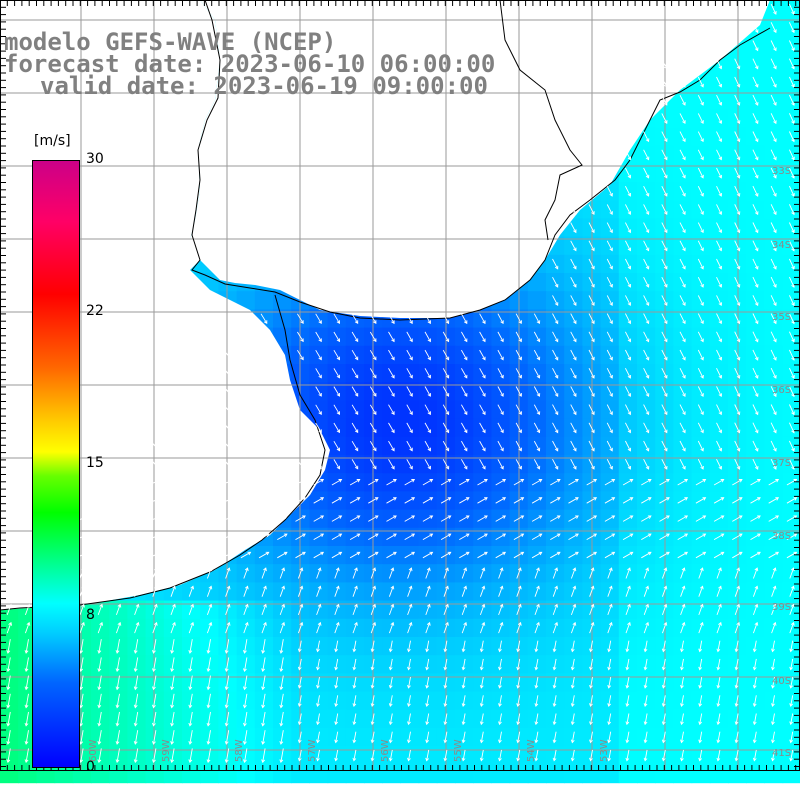 The height and width of the screenshot is (800, 800). What do you see at coordinates (781, 536) in the screenshot?
I see `lat-label: 38S` at bounding box center [781, 536].